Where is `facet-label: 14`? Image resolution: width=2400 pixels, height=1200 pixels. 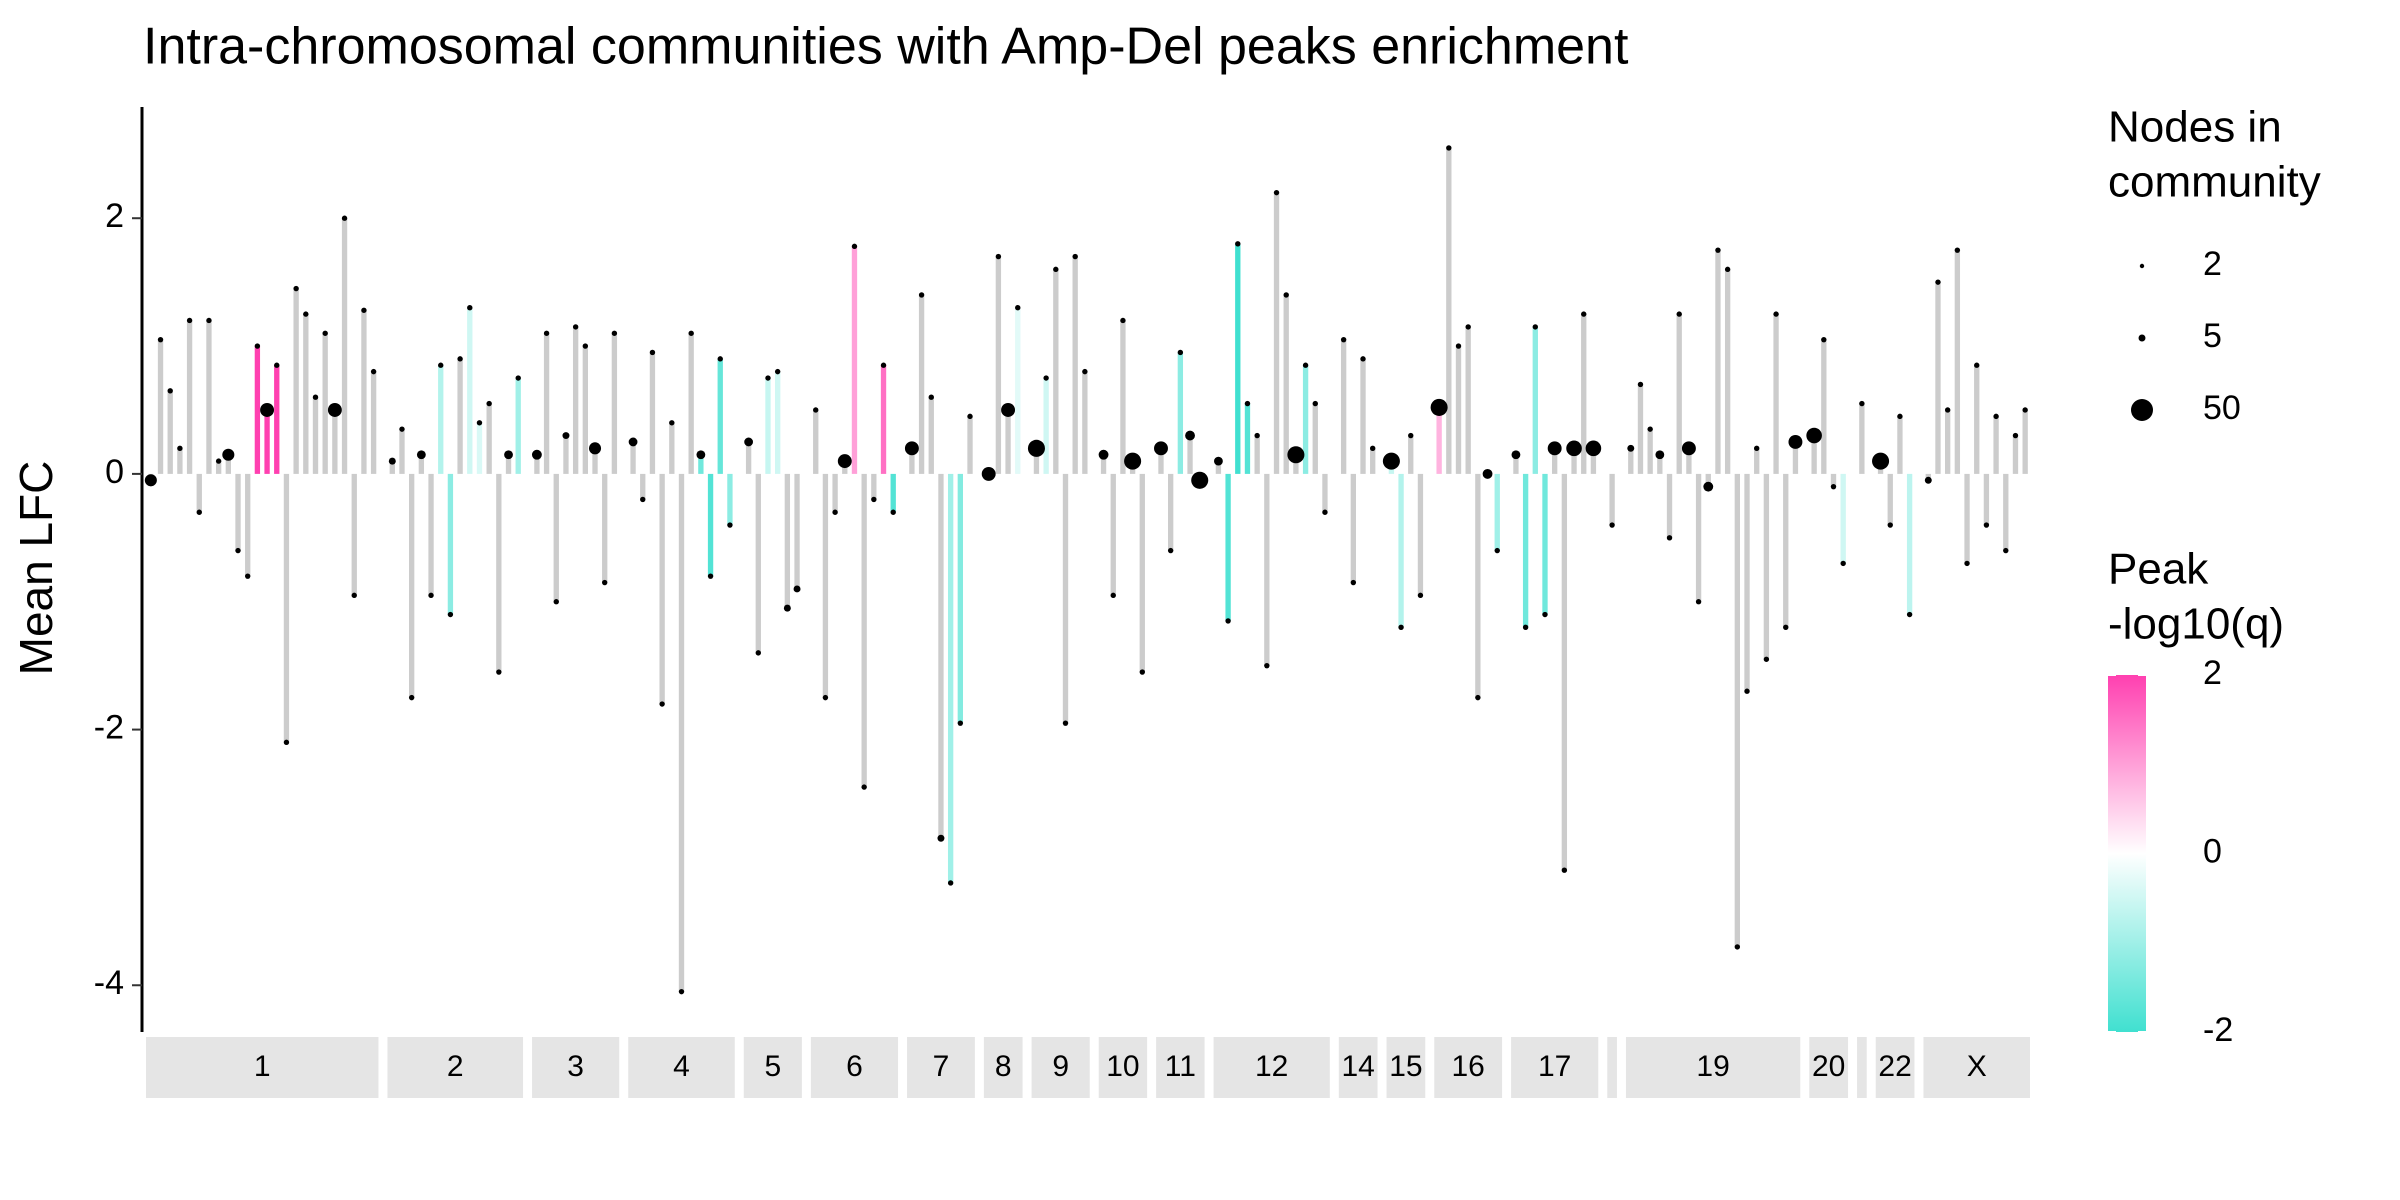 facet-label: 14 is located at coordinates (1357, 1066).